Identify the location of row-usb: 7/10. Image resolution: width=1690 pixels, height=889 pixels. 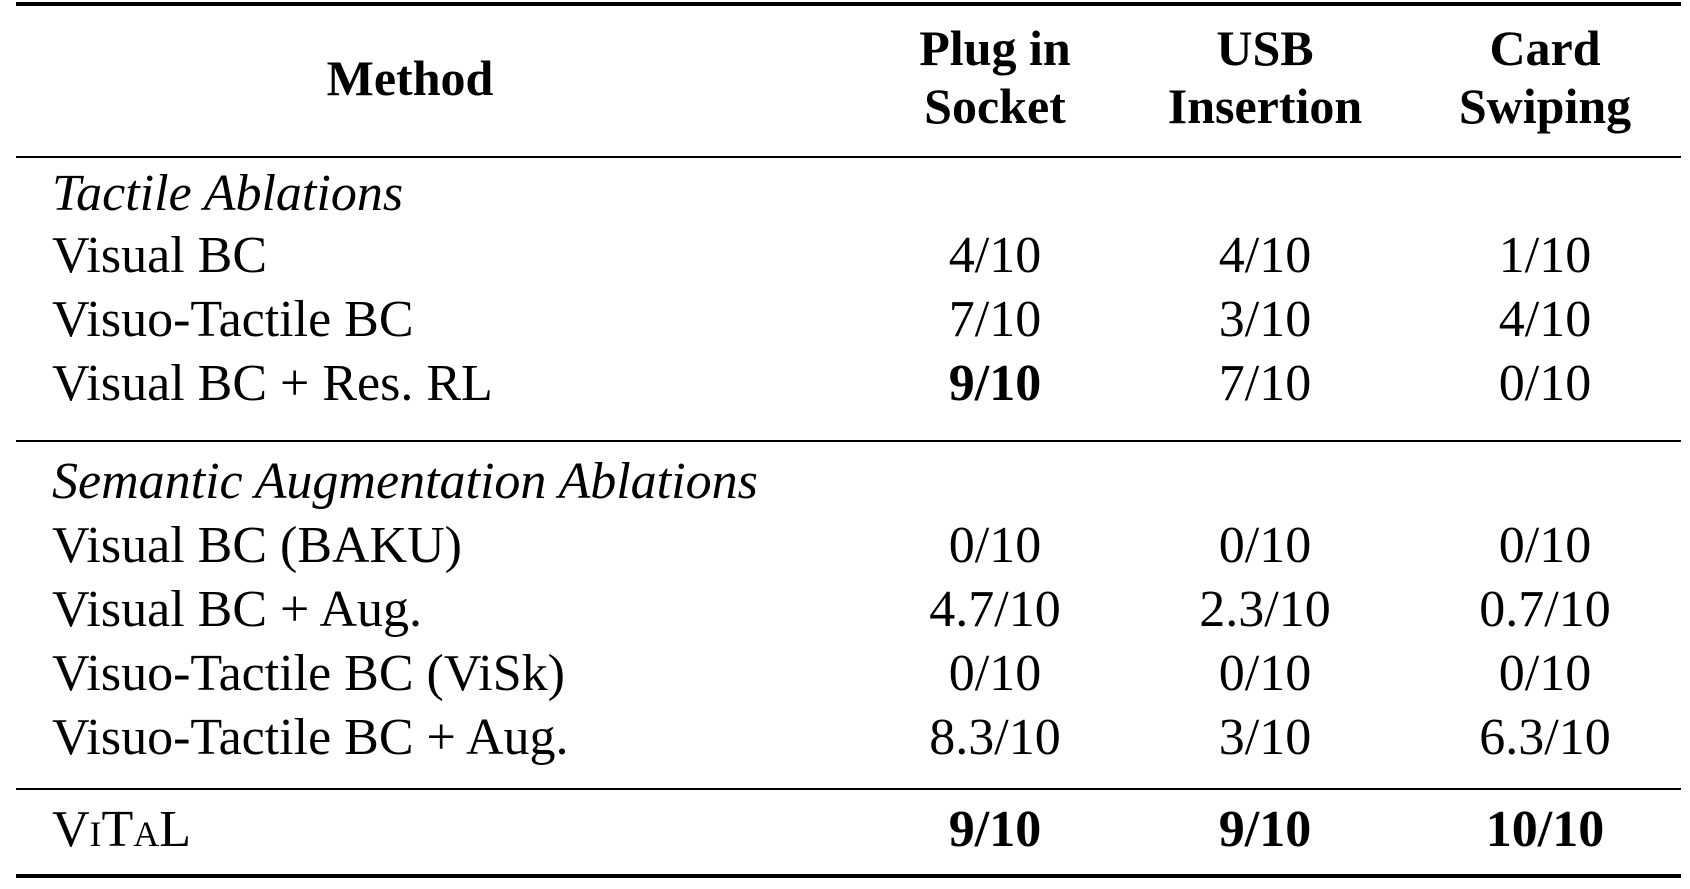
(1265, 383).